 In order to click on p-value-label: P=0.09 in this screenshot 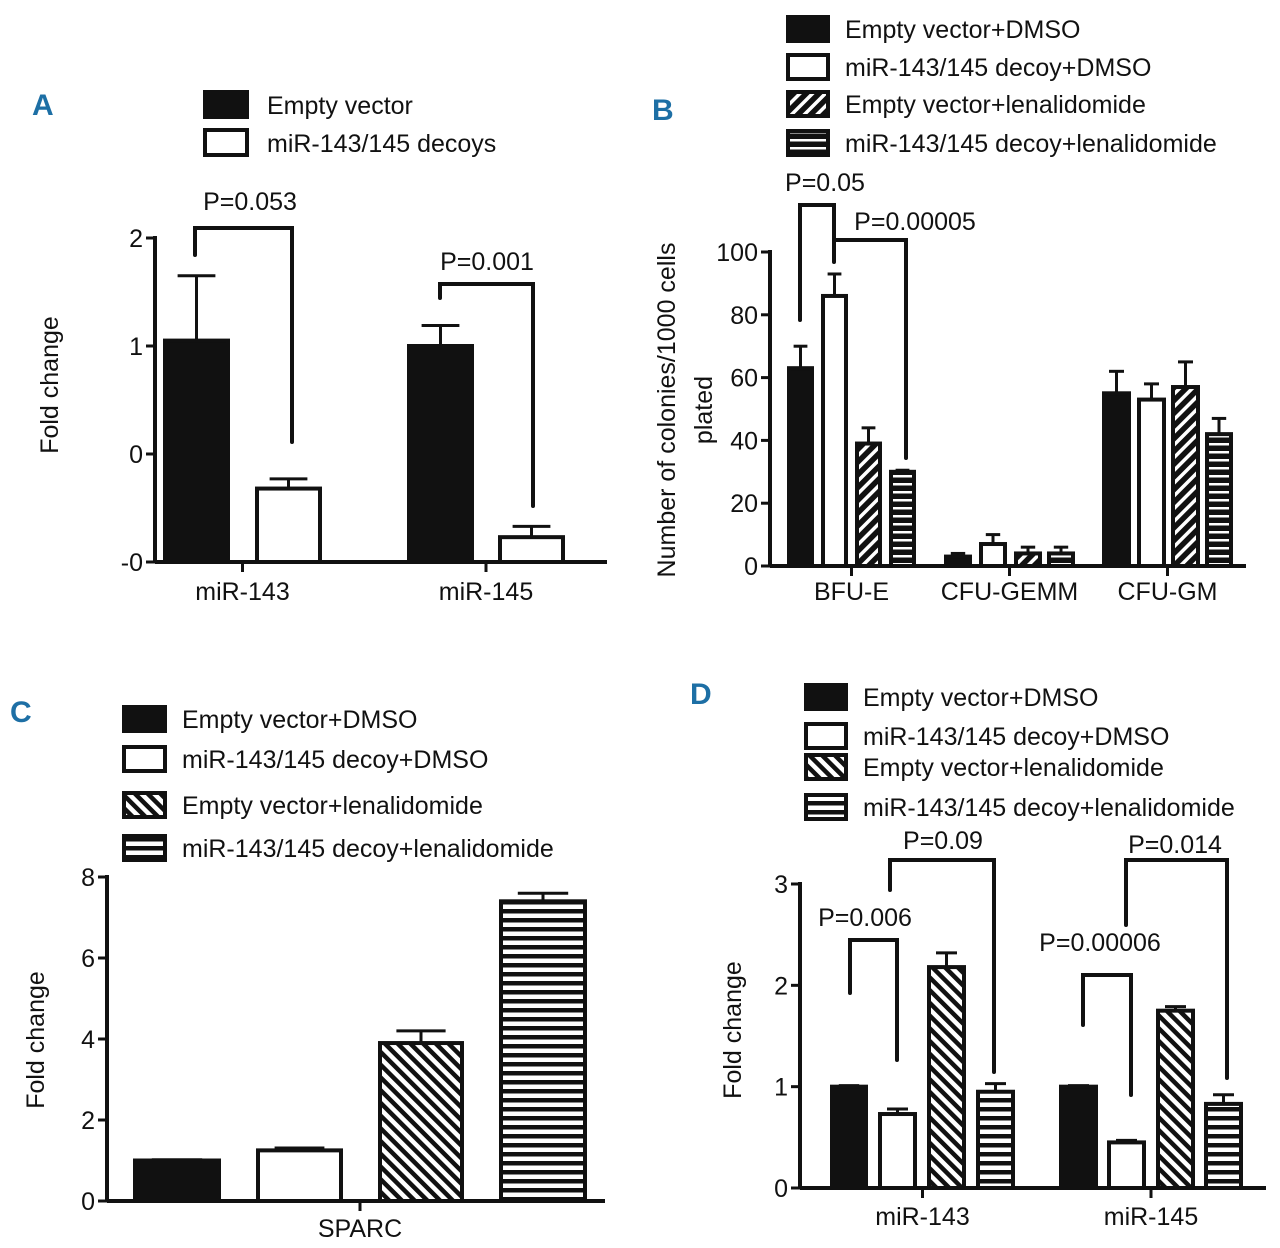, I will do `click(943, 841)`.